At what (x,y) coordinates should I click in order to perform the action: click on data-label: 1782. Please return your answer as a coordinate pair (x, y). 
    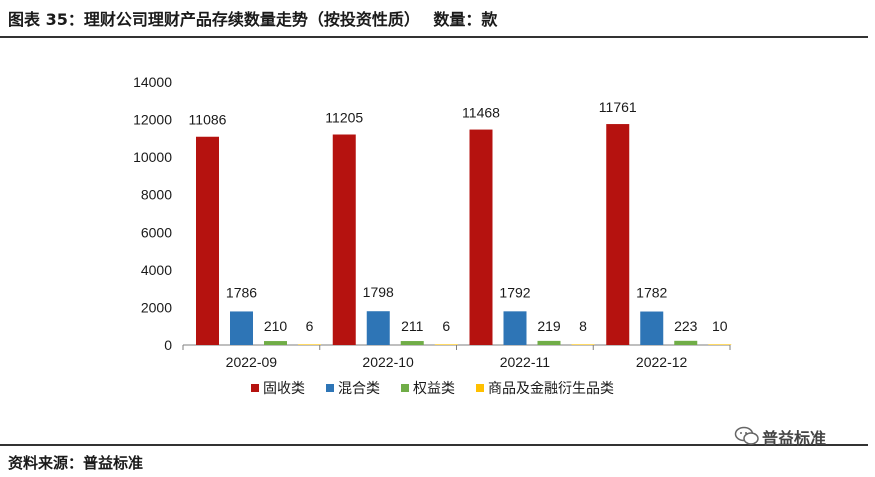
    Looking at the image, I should click on (651, 293).